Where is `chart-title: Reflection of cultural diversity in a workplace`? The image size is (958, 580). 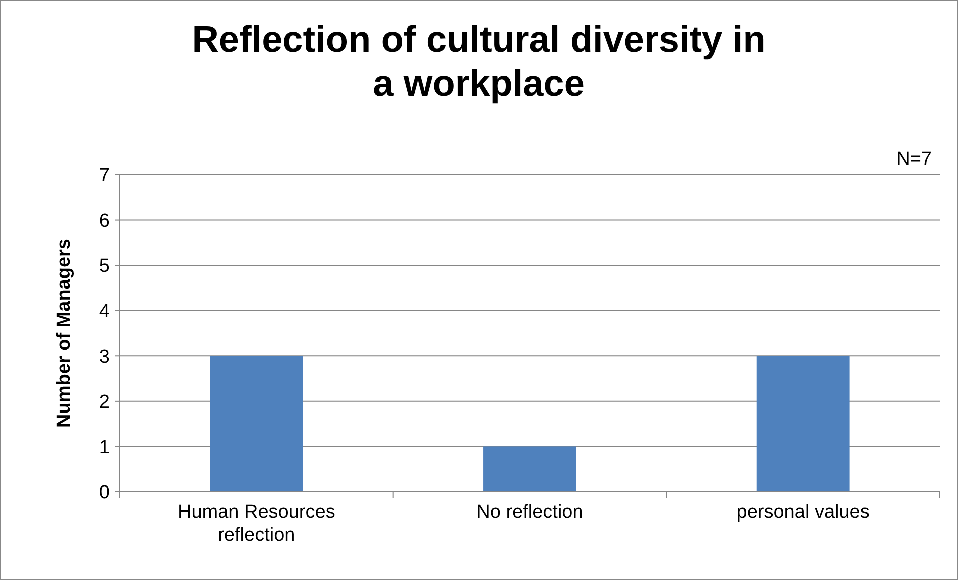
chart-title: Reflection of cultural diversity in a workplace is located at coordinates (479, 61).